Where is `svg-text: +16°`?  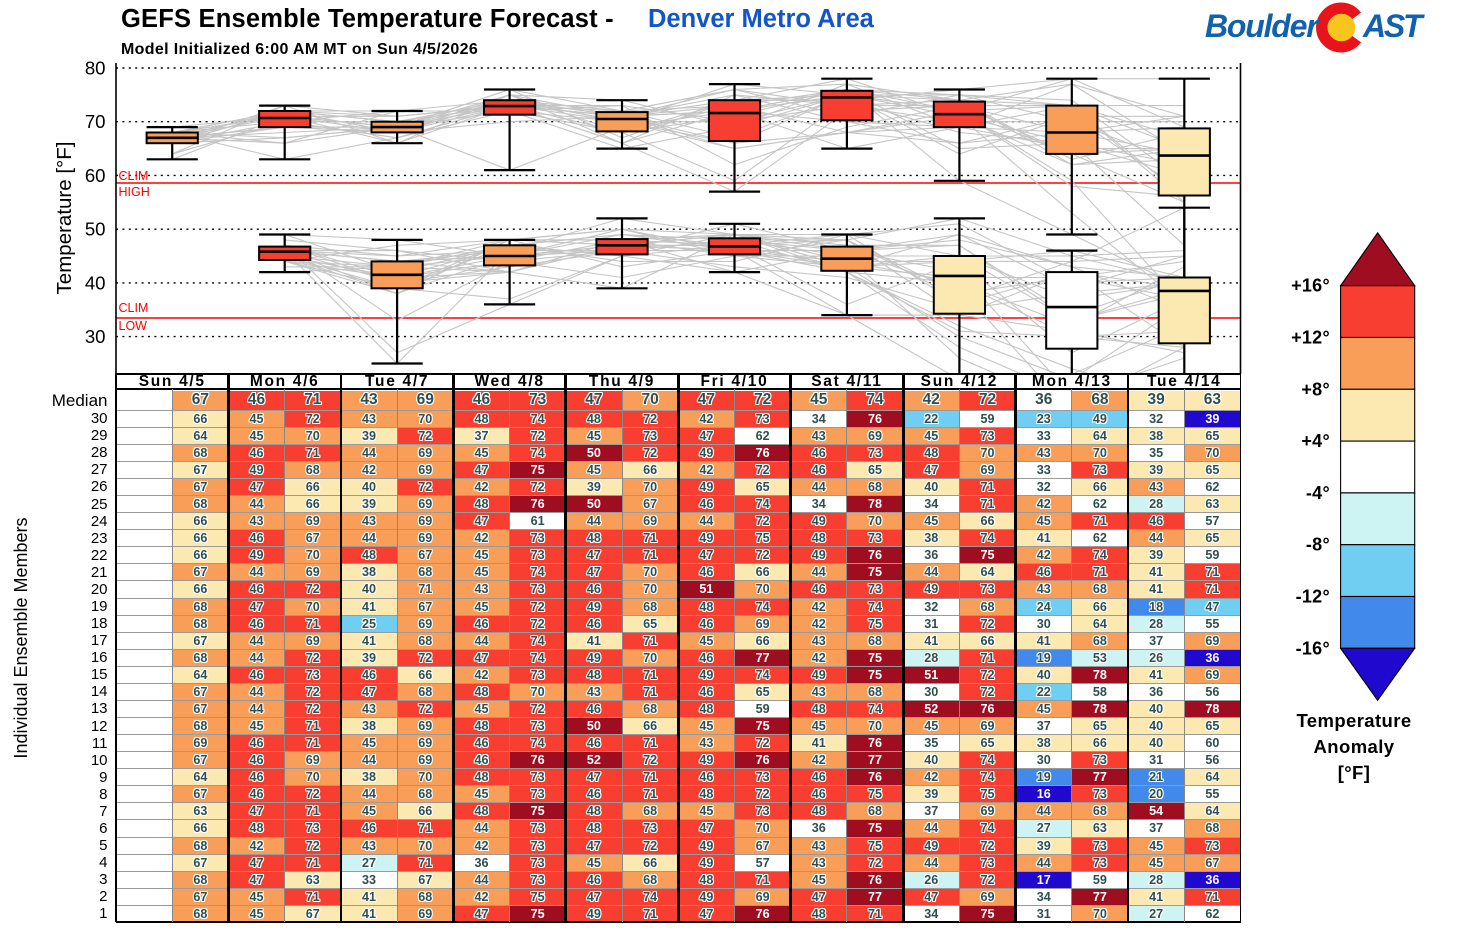
svg-text: +16° is located at coordinates (1310, 286).